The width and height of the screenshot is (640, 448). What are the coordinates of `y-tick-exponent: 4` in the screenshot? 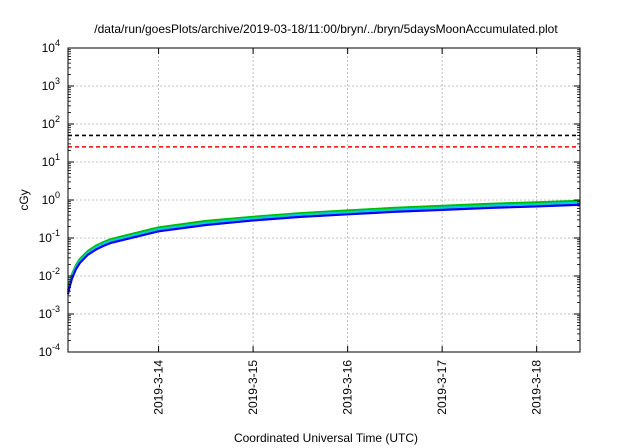 It's located at (57, 43).